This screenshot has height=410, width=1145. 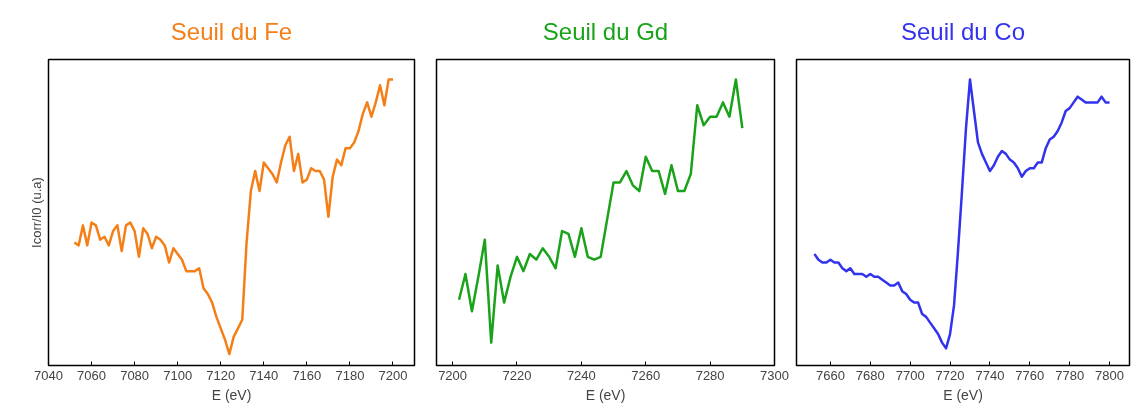 What do you see at coordinates (517, 375) in the screenshot?
I see `x-tick-label: 7220` at bounding box center [517, 375].